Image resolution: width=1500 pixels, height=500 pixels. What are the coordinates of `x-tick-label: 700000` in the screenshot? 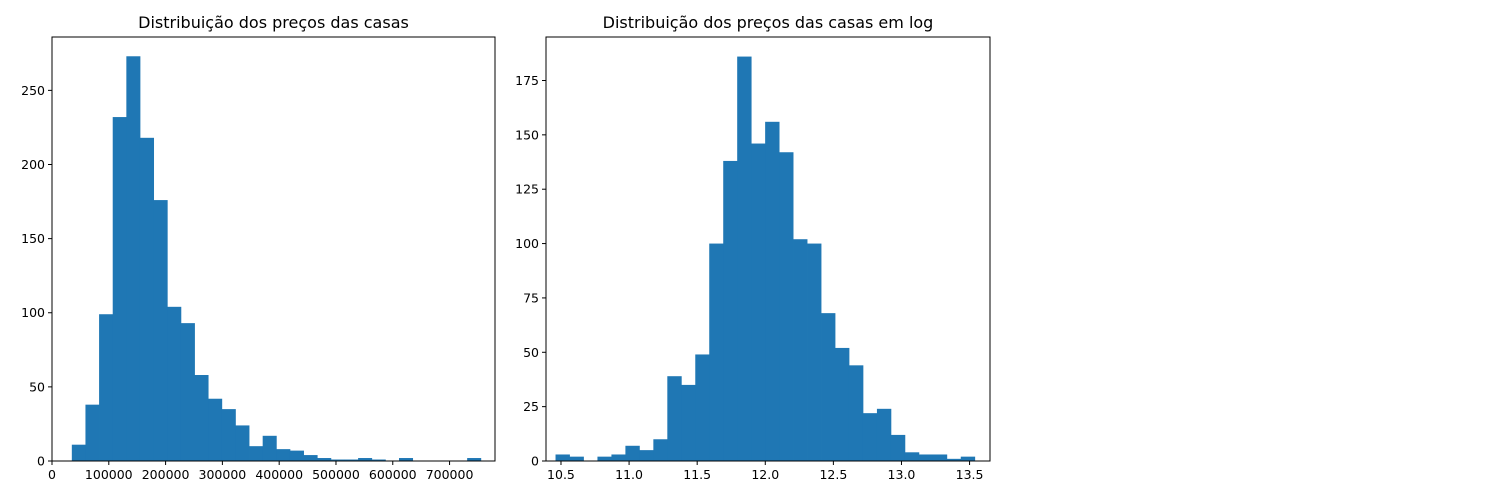 It's located at (450, 474).